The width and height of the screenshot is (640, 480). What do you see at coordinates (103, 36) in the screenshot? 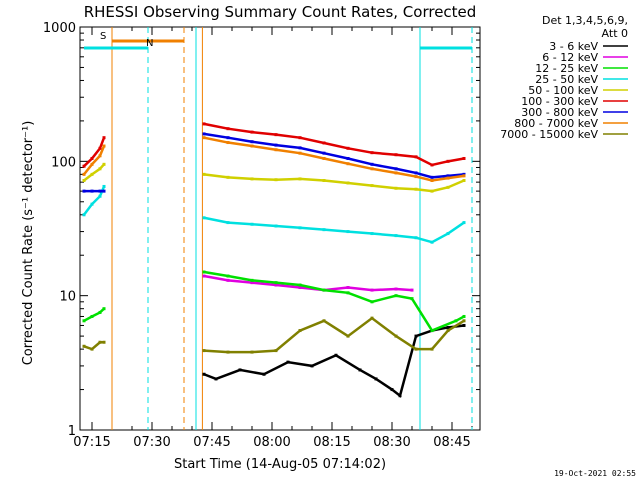
I see `flag-bar-label: S` at bounding box center [103, 36].